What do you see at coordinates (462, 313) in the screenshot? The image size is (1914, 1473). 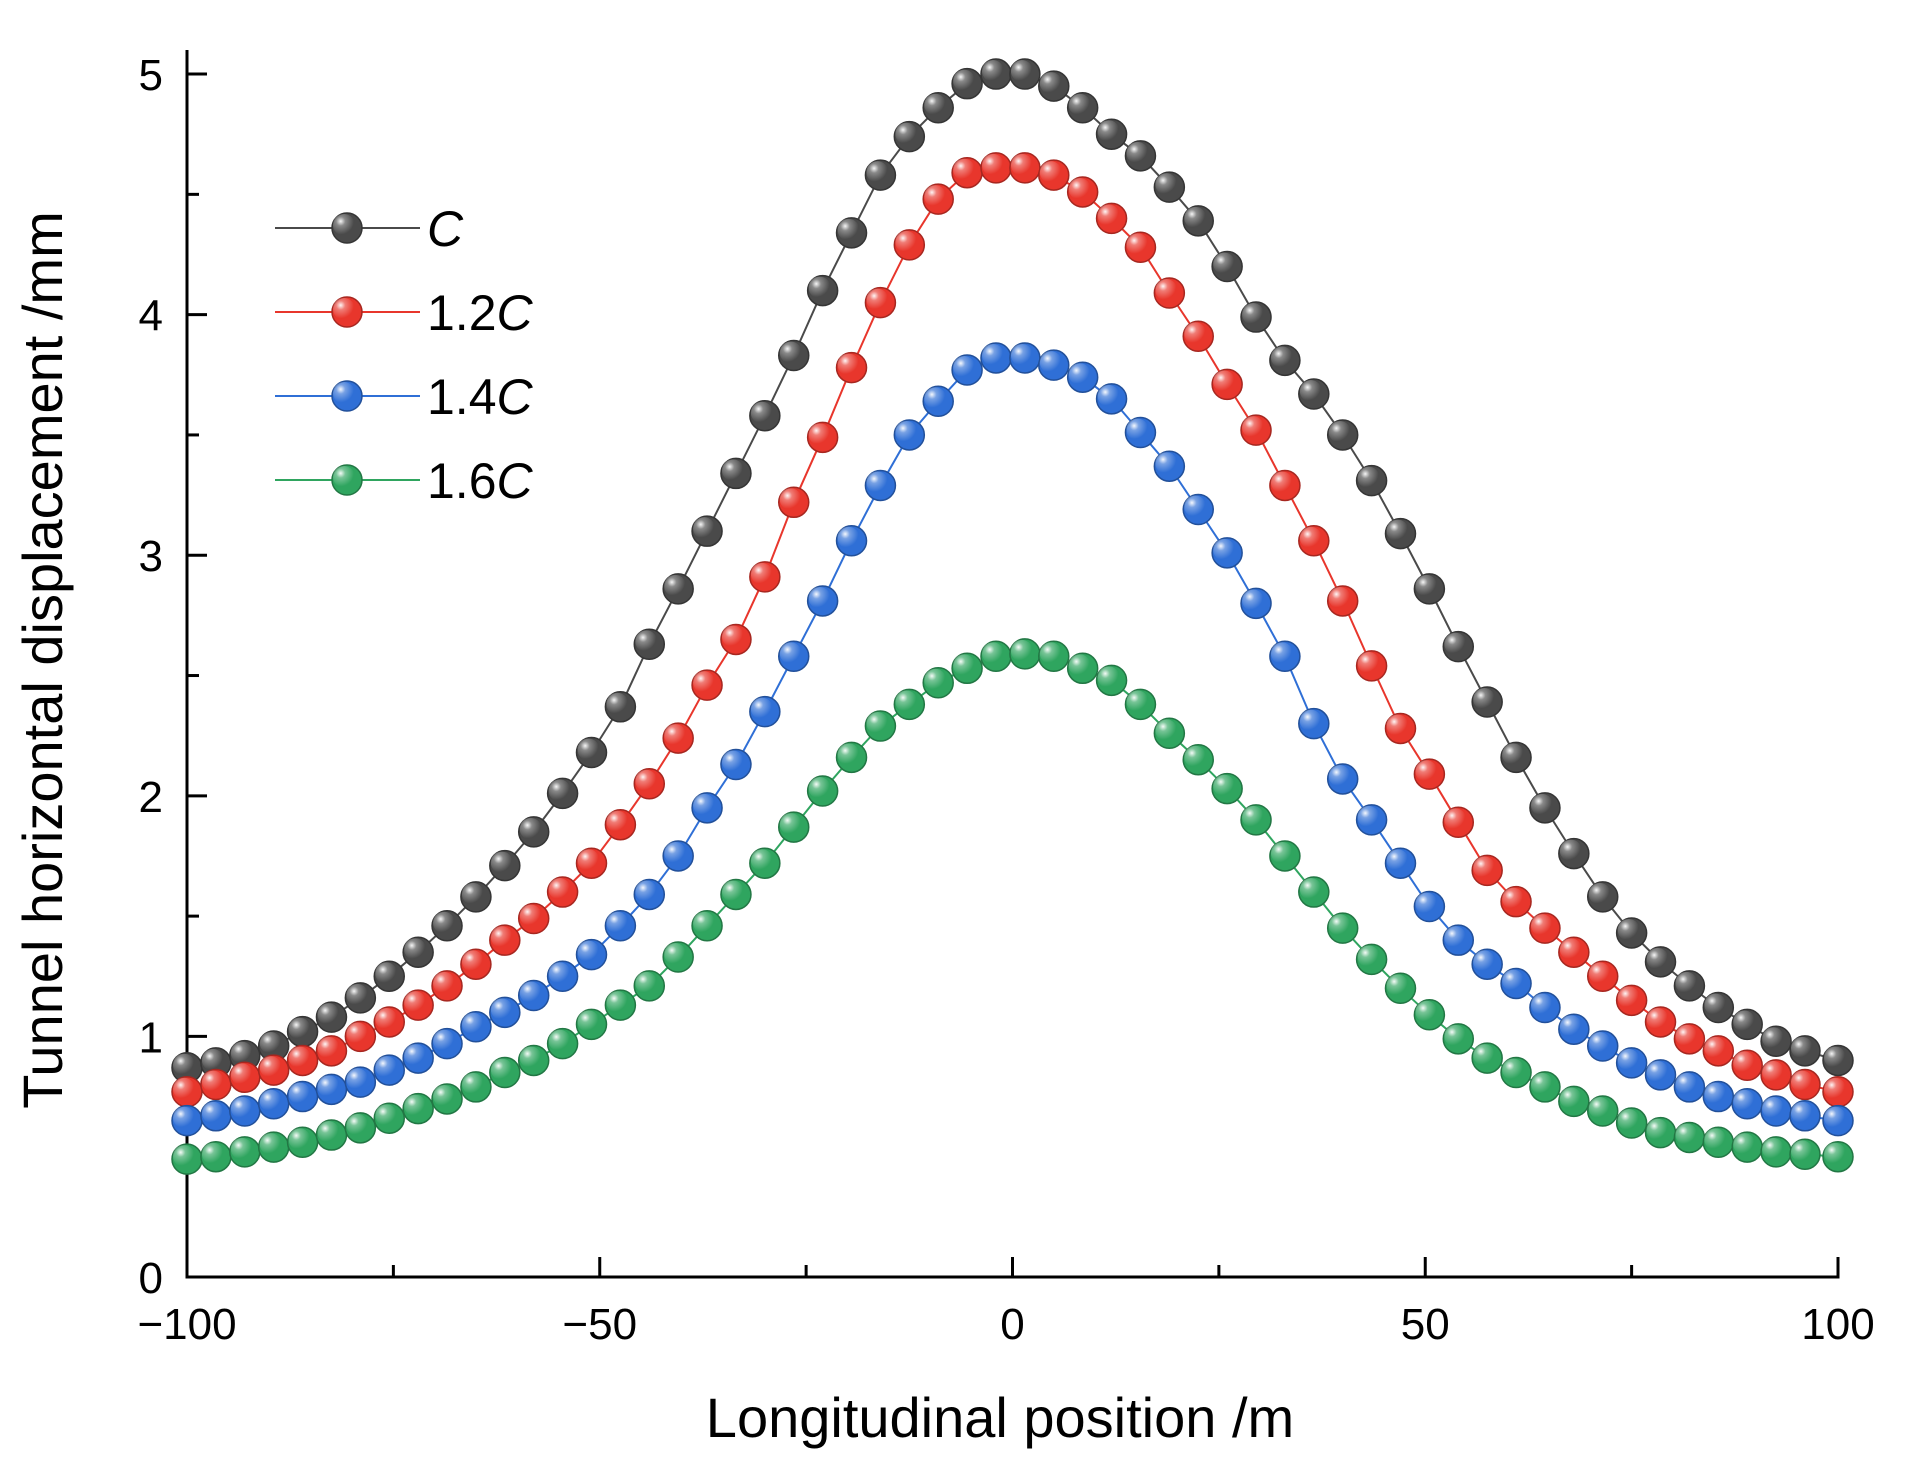 I see `legend-label-prefix: 1.2` at bounding box center [462, 313].